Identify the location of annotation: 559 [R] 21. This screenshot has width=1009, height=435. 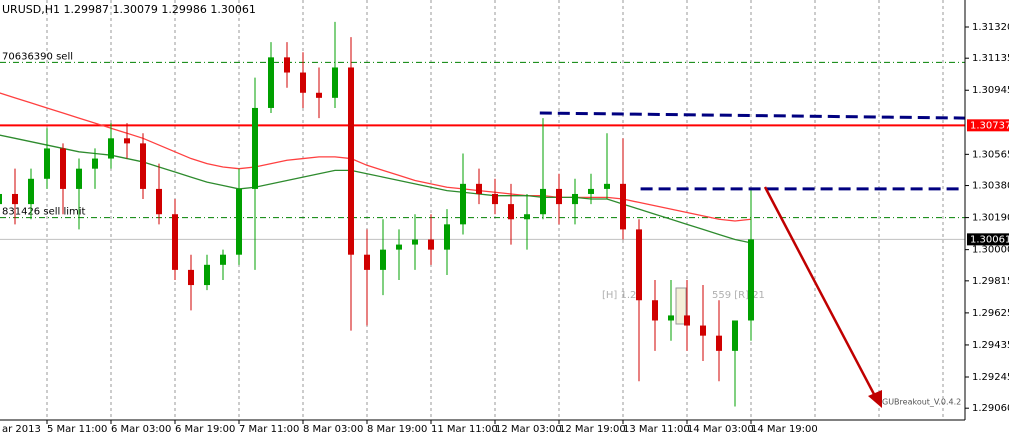
(738, 295).